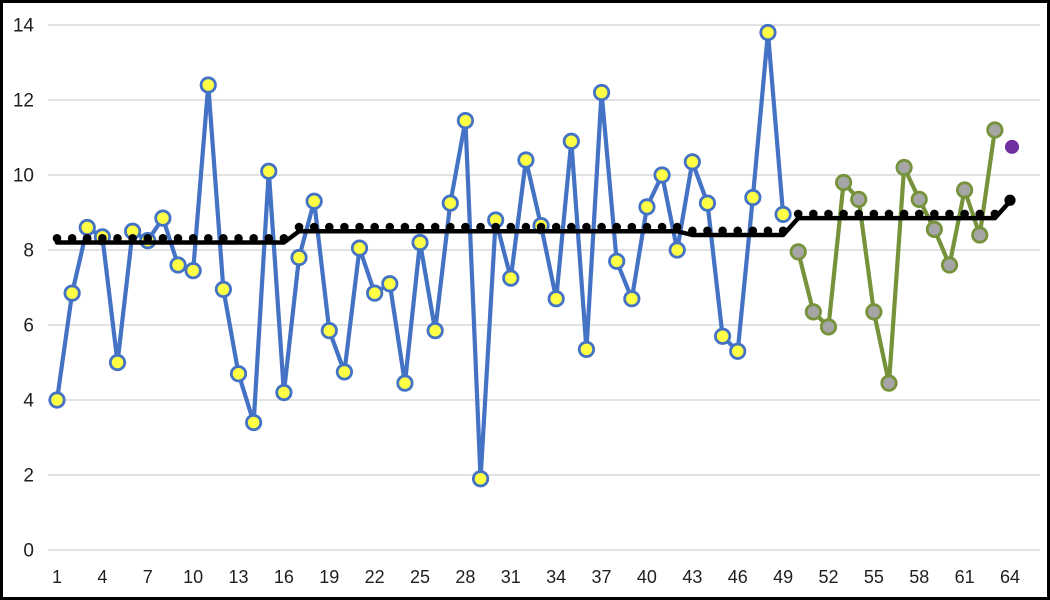 Image resolution: width=1050 pixels, height=600 pixels. I want to click on x-tick-label: 46, so click(738, 577).